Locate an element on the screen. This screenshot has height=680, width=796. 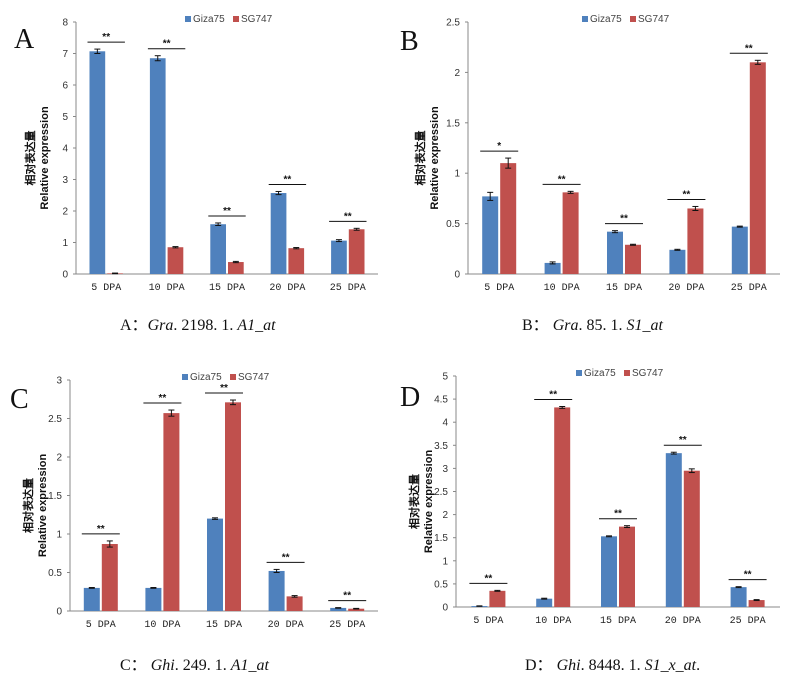
y-tick-label: 1.5 is located at coordinates (441, 538).